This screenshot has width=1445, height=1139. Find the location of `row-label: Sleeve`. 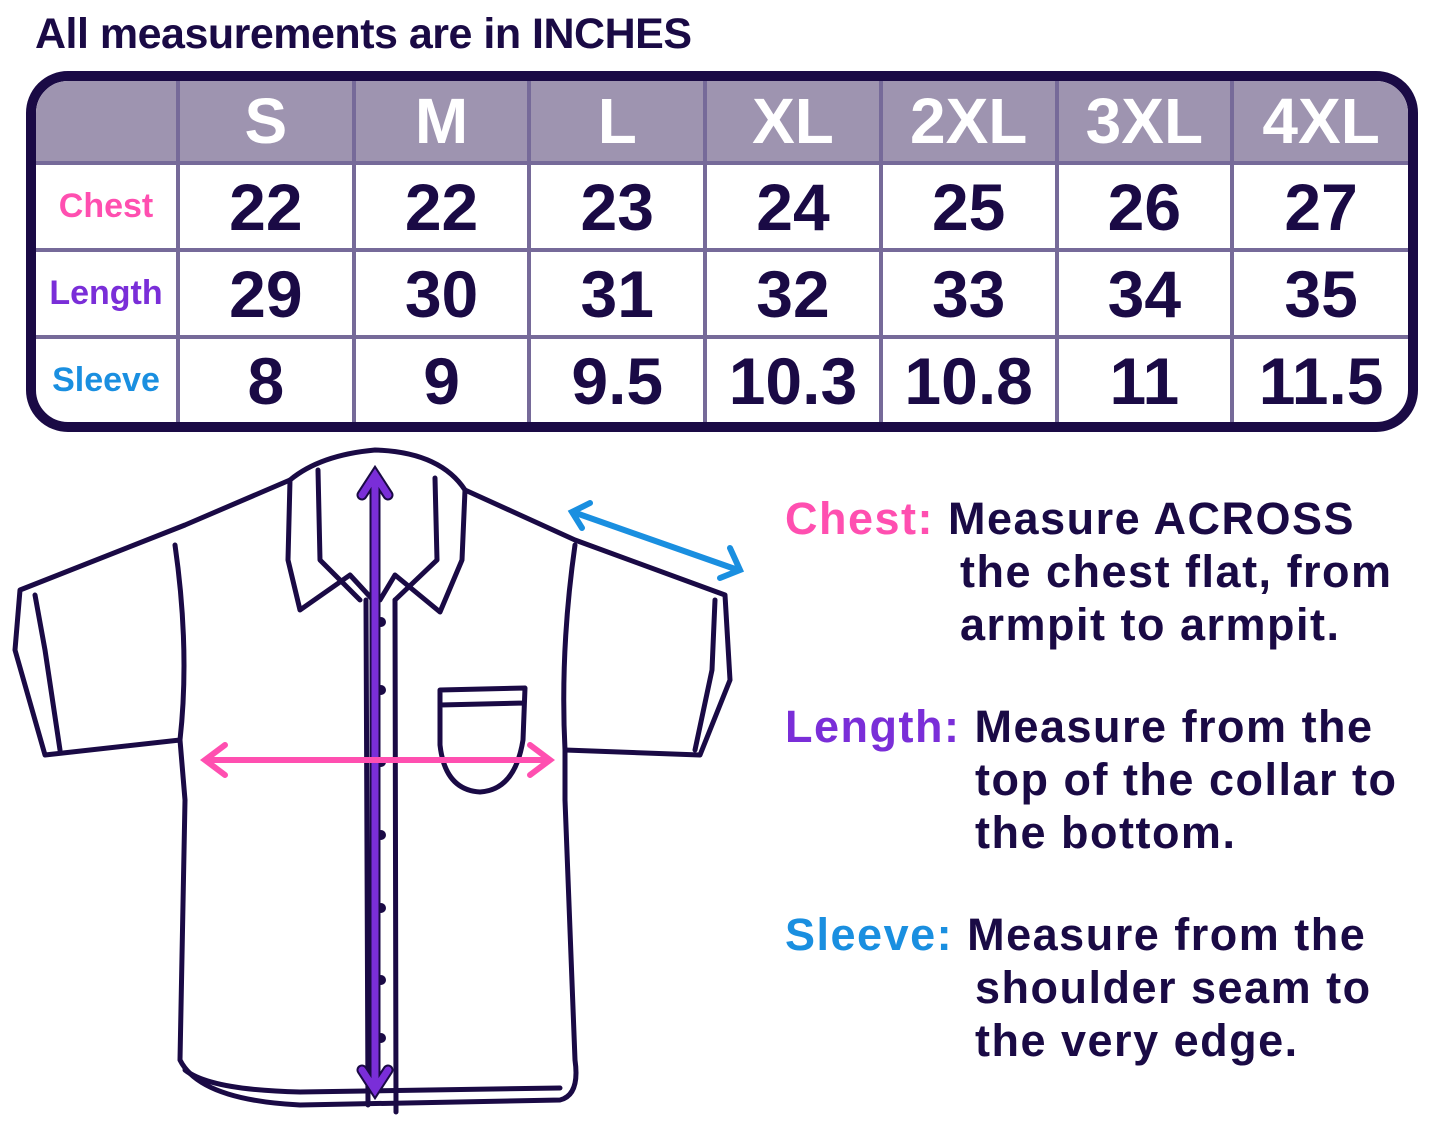

row-label: Sleeve is located at coordinates (108, 378).